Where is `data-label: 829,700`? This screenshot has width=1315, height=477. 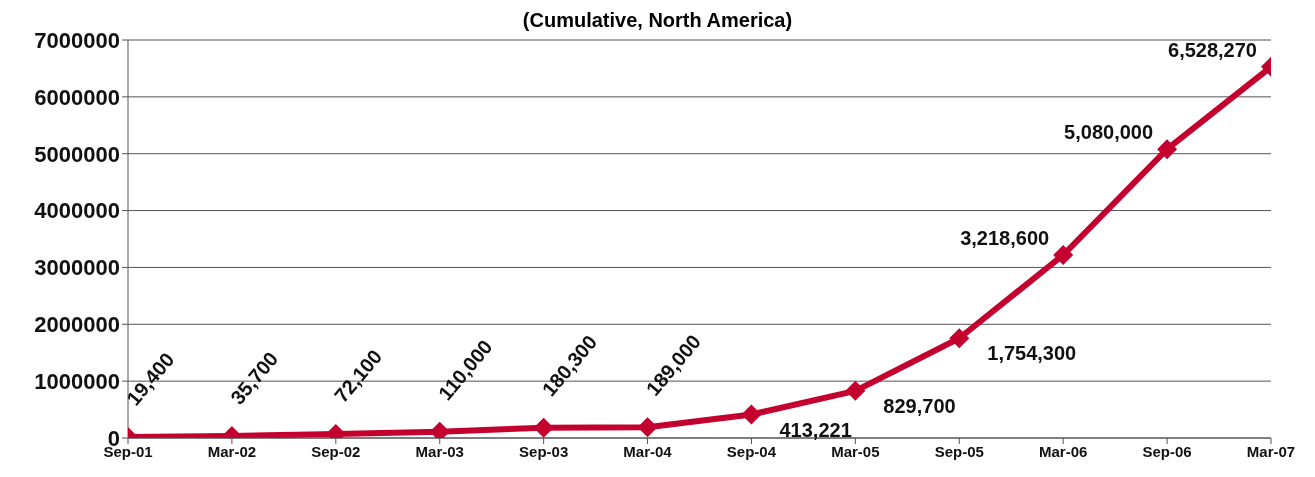 data-label: 829,700 is located at coordinates (919, 405).